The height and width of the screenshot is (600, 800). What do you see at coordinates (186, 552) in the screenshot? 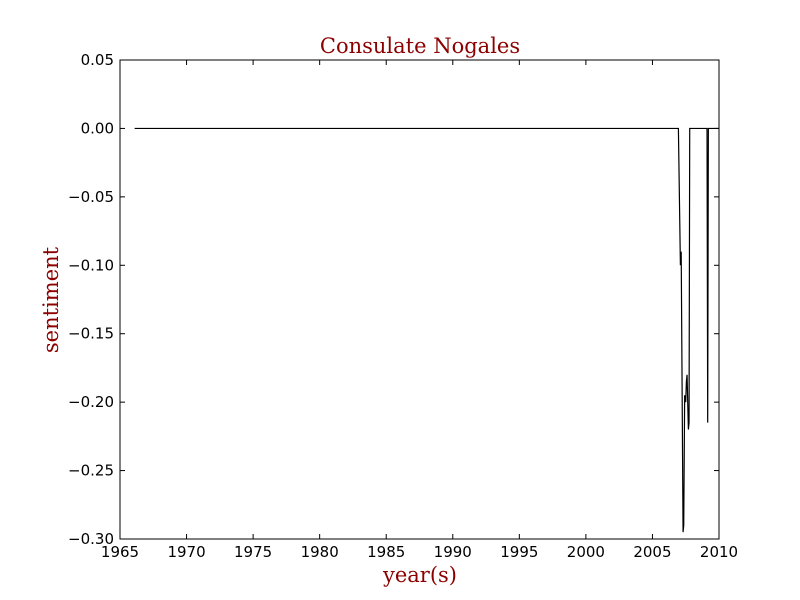
I see `x-tick-label: 1970` at bounding box center [186, 552].